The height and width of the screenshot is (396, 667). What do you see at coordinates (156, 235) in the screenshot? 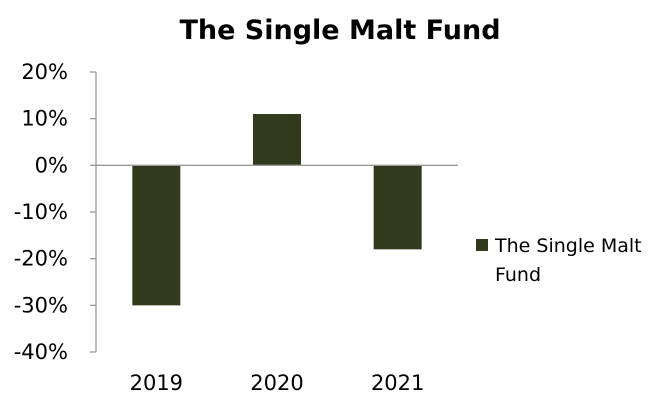
I see `bar-2019` at bounding box center [156, 235].